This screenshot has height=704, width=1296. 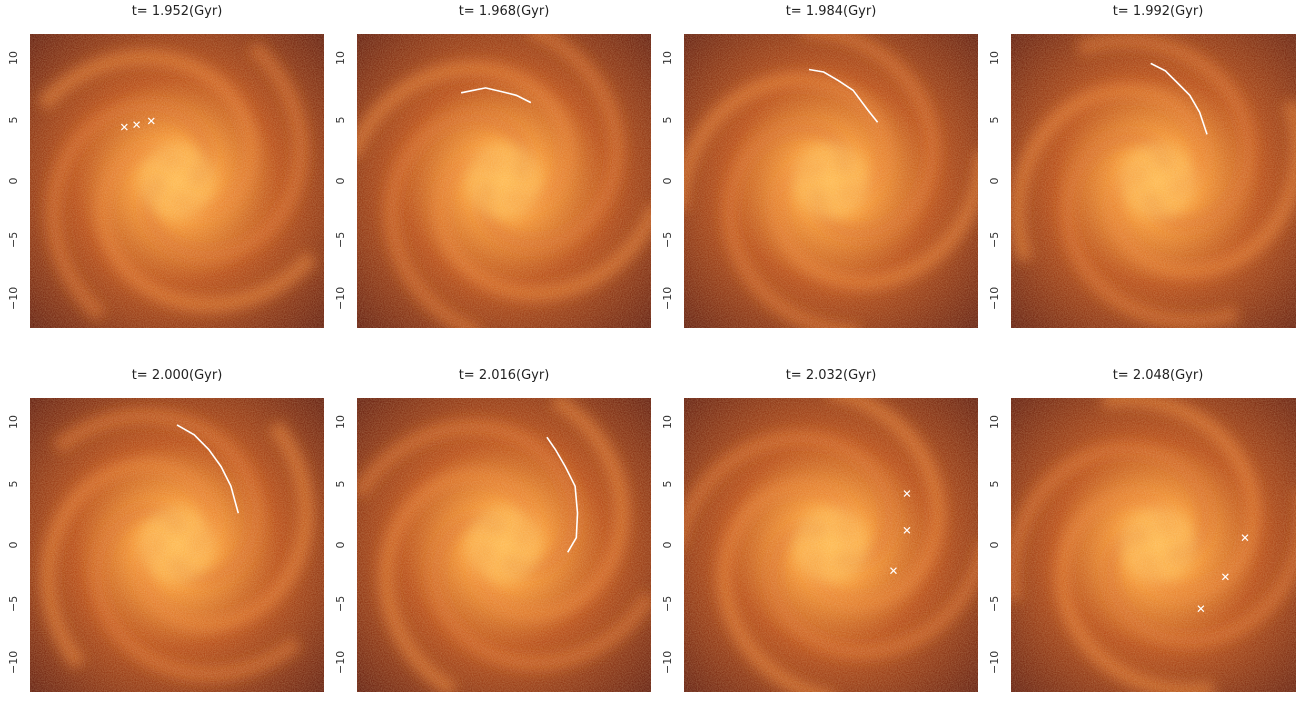 I want to click on panel-title: t= 1.984(Gyr), so click(x=831, y=11).